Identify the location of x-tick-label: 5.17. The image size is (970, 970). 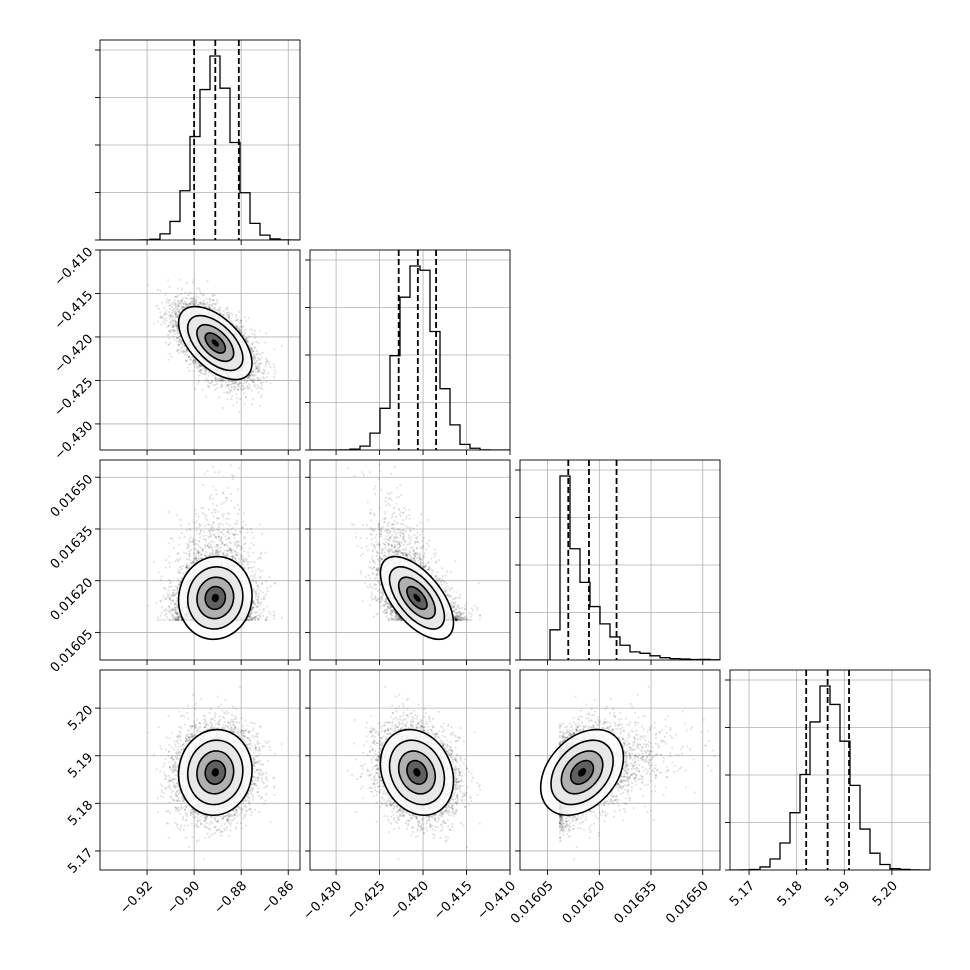
(742, 893).